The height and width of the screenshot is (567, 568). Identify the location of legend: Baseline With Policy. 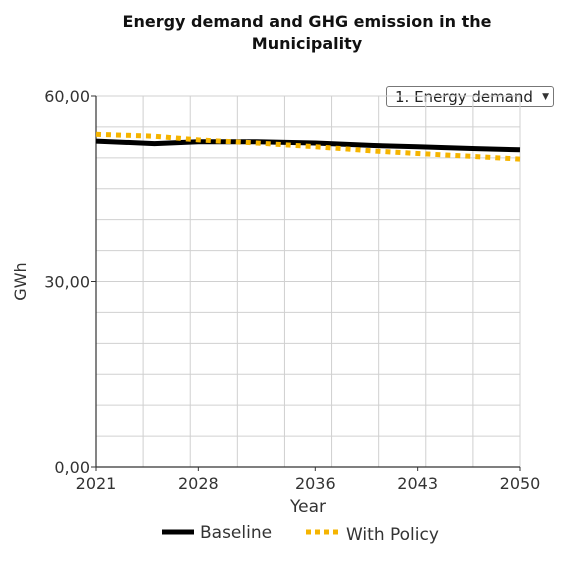
(300, 534).